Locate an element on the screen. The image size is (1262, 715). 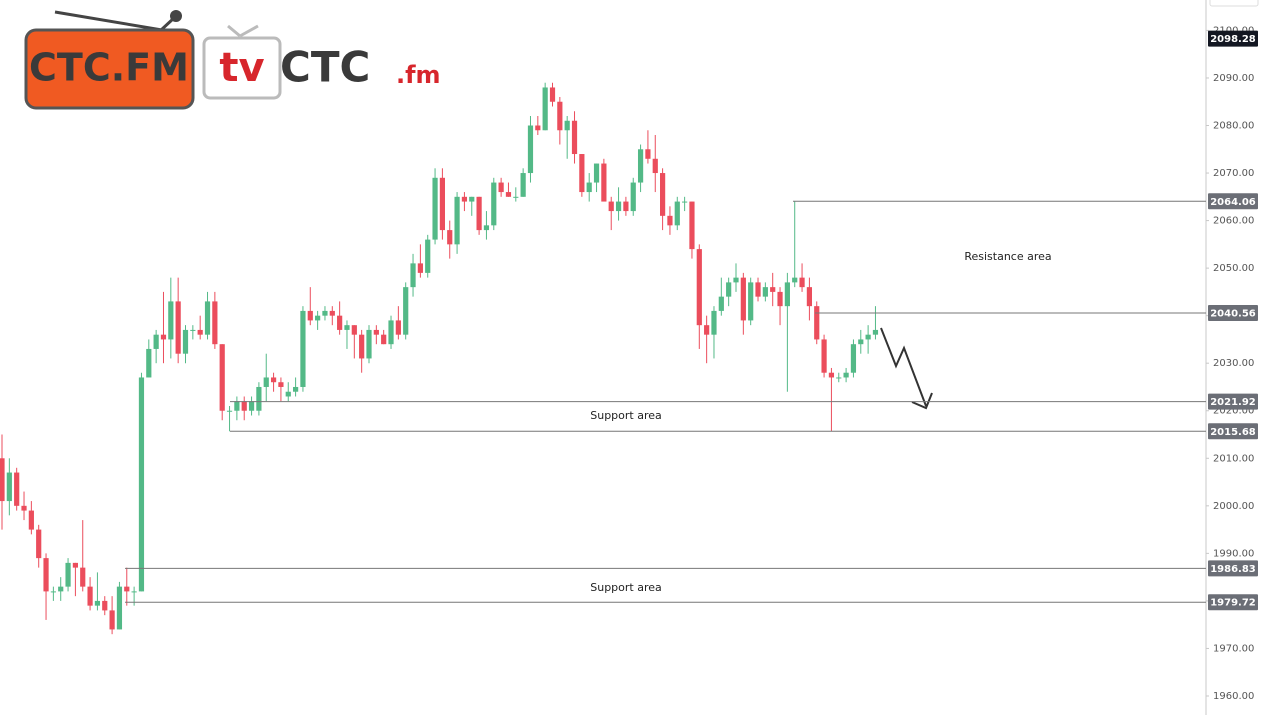
arrow-head is located at coordinates (922, 401).